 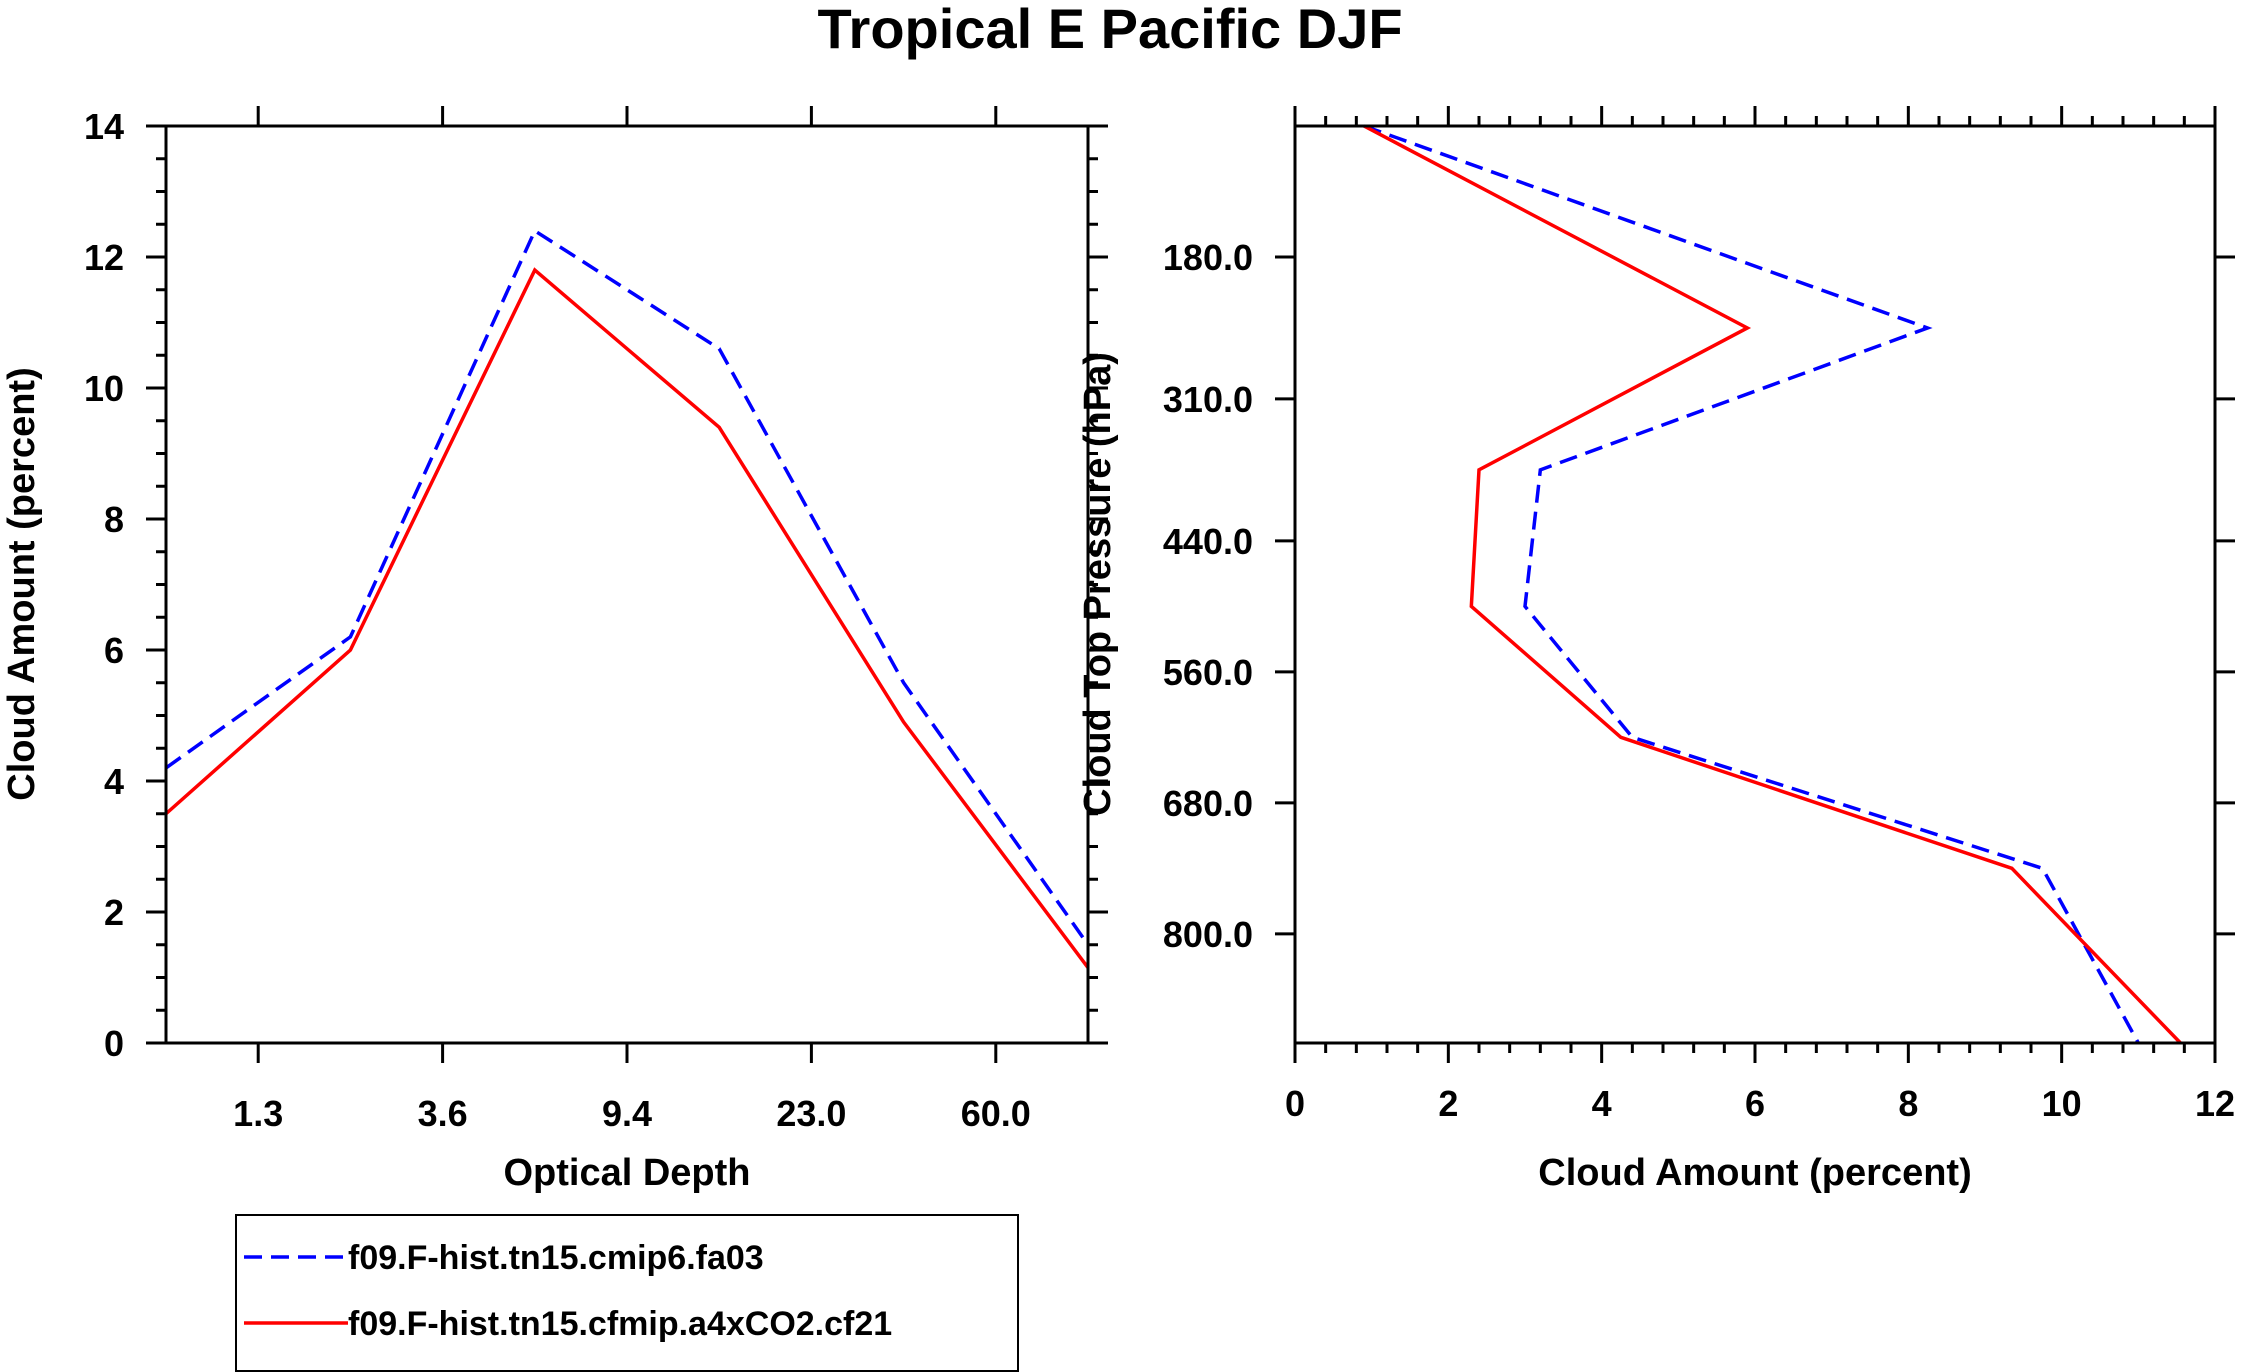 What do you see at coordinates (627, 1113) in the screenshot?
I see `left-x-tick-label: 9.4` at bounding box center [627, 1113].